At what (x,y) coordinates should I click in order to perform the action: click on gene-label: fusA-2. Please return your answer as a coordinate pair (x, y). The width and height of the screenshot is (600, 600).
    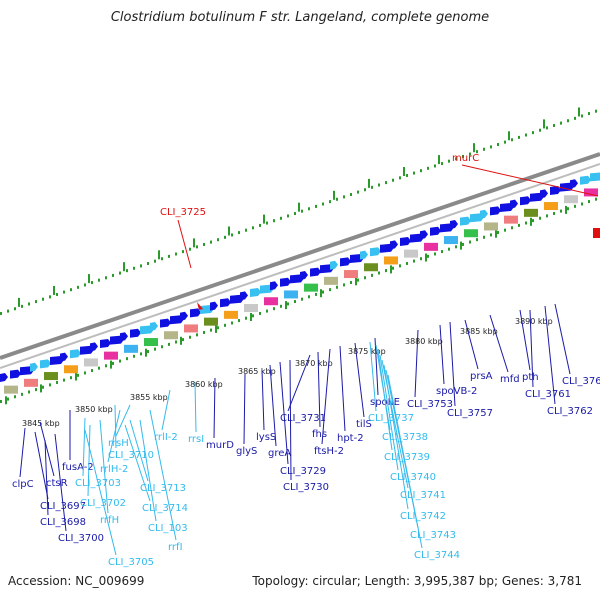
    Looking at the image, I should click on (78, 467).